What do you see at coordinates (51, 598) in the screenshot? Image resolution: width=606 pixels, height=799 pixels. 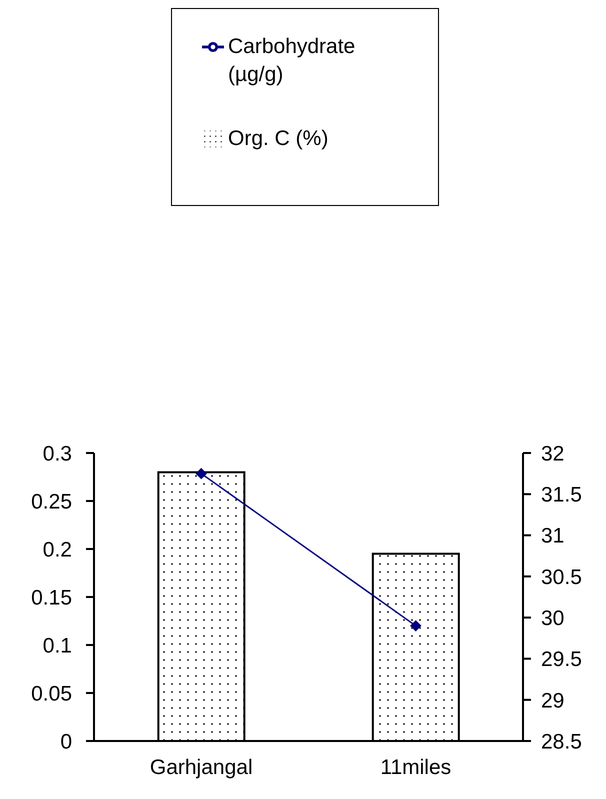 I see `y-tick-label: 0.15` at bounding box center [51, 598].